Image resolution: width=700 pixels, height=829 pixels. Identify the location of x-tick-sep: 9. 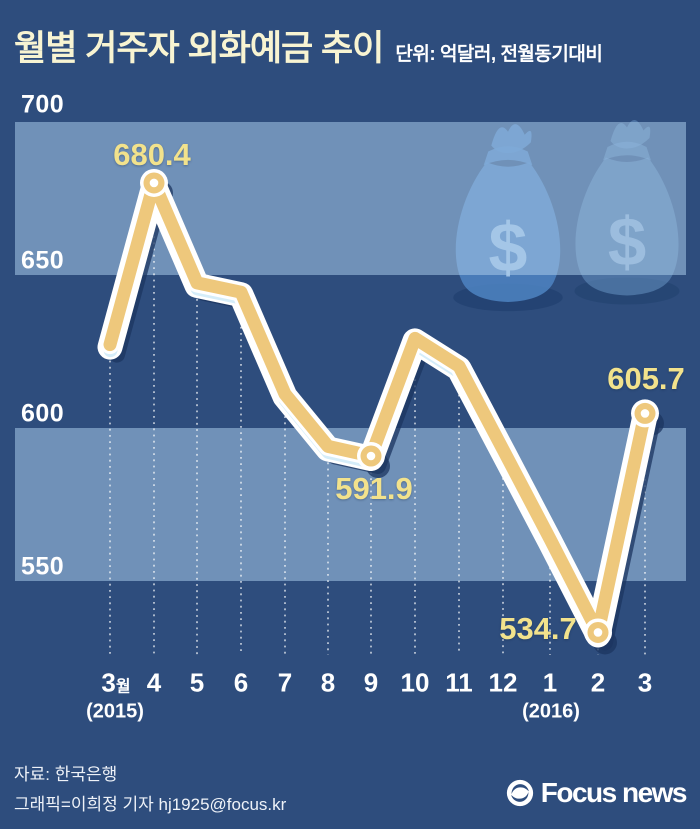
(371, 682).